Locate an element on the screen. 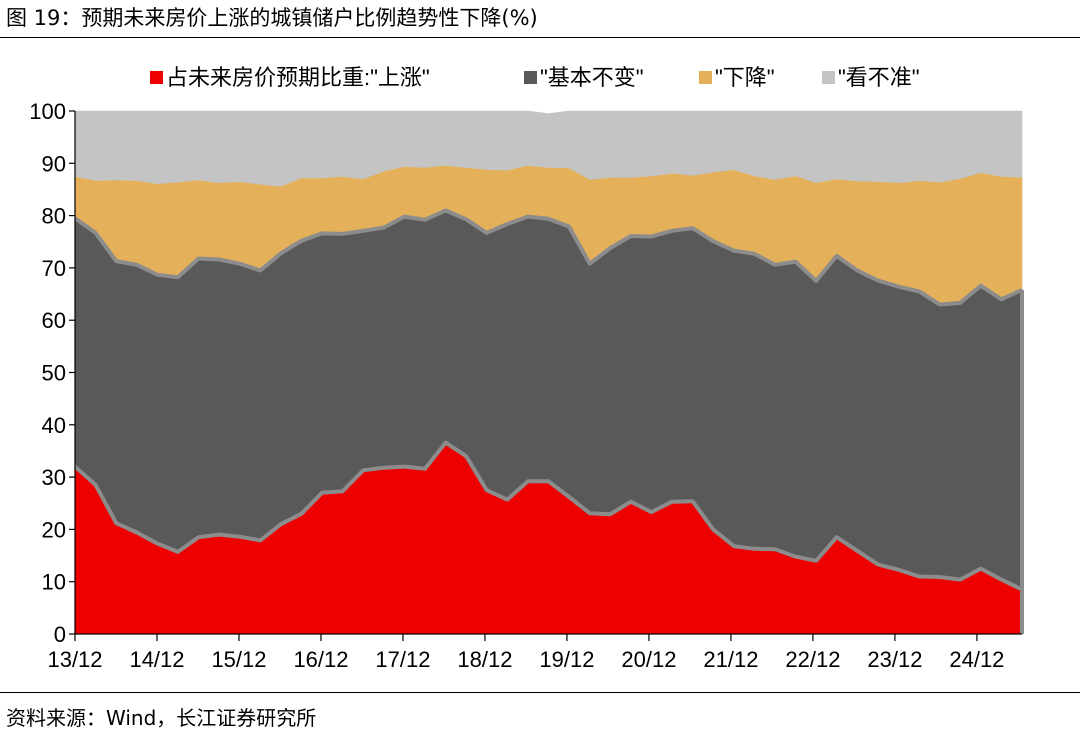 The height and width of the screenshot is (739, 1080). x-tick-label: 21/12 is located at coordinates (730, 659).